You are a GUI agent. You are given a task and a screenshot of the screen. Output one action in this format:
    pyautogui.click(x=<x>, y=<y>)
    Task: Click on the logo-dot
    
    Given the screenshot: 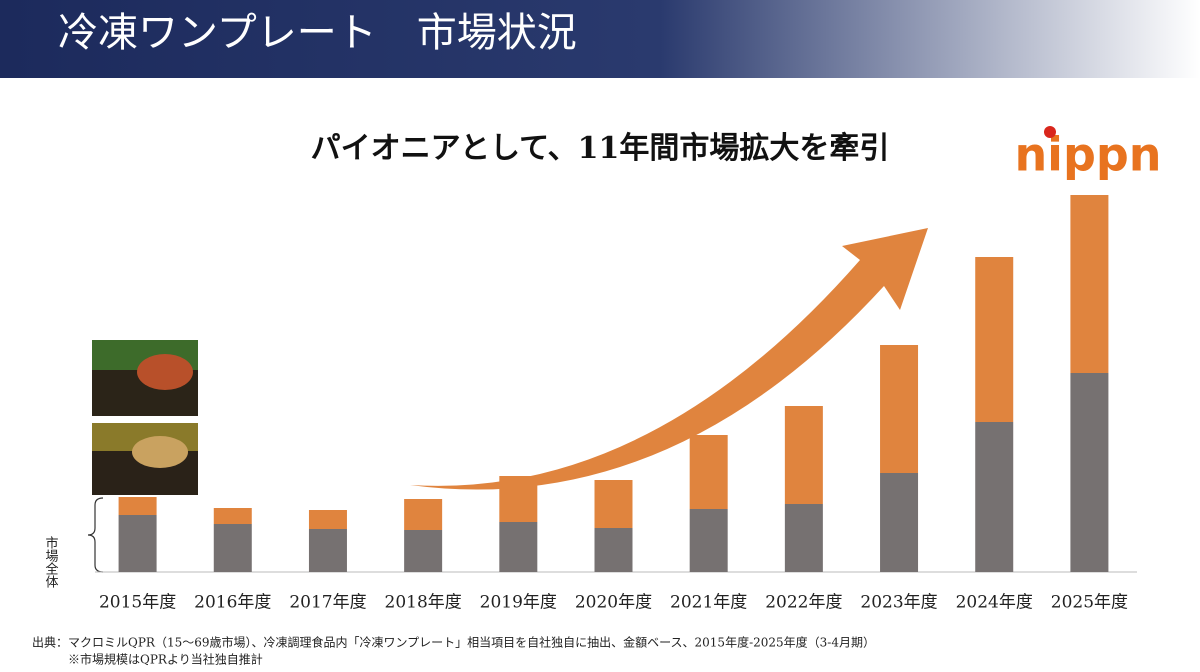 What is the action you would take?
    pyautogui.click(x=1050, y=132)
    